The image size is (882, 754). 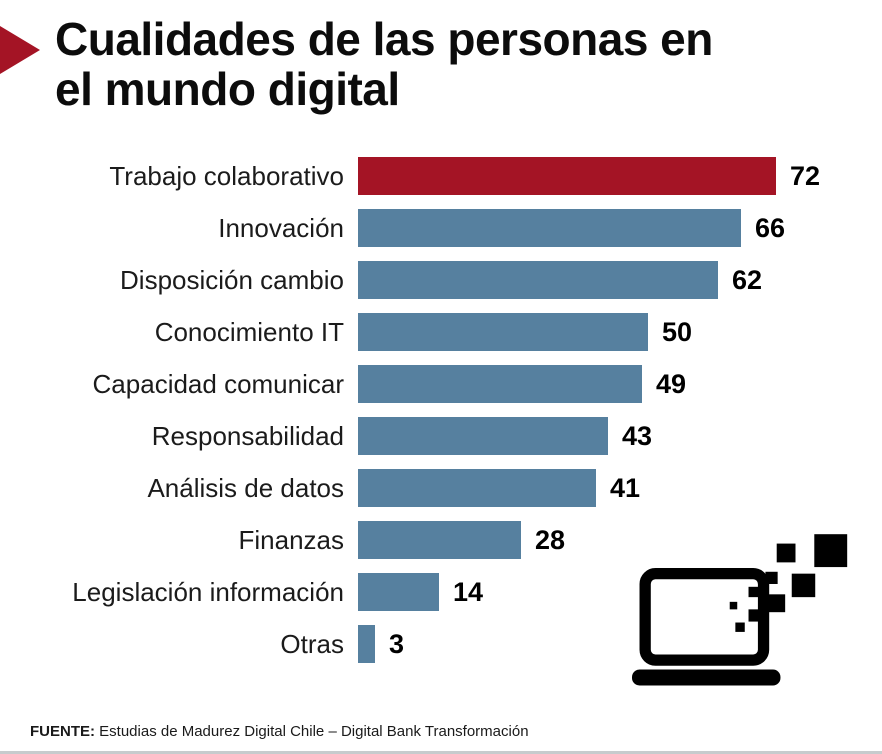 What do you see at coordinates (249, 331) in the screenshot?
I see `category-label: Conocimiento IT` at bounding box center [249, 331].